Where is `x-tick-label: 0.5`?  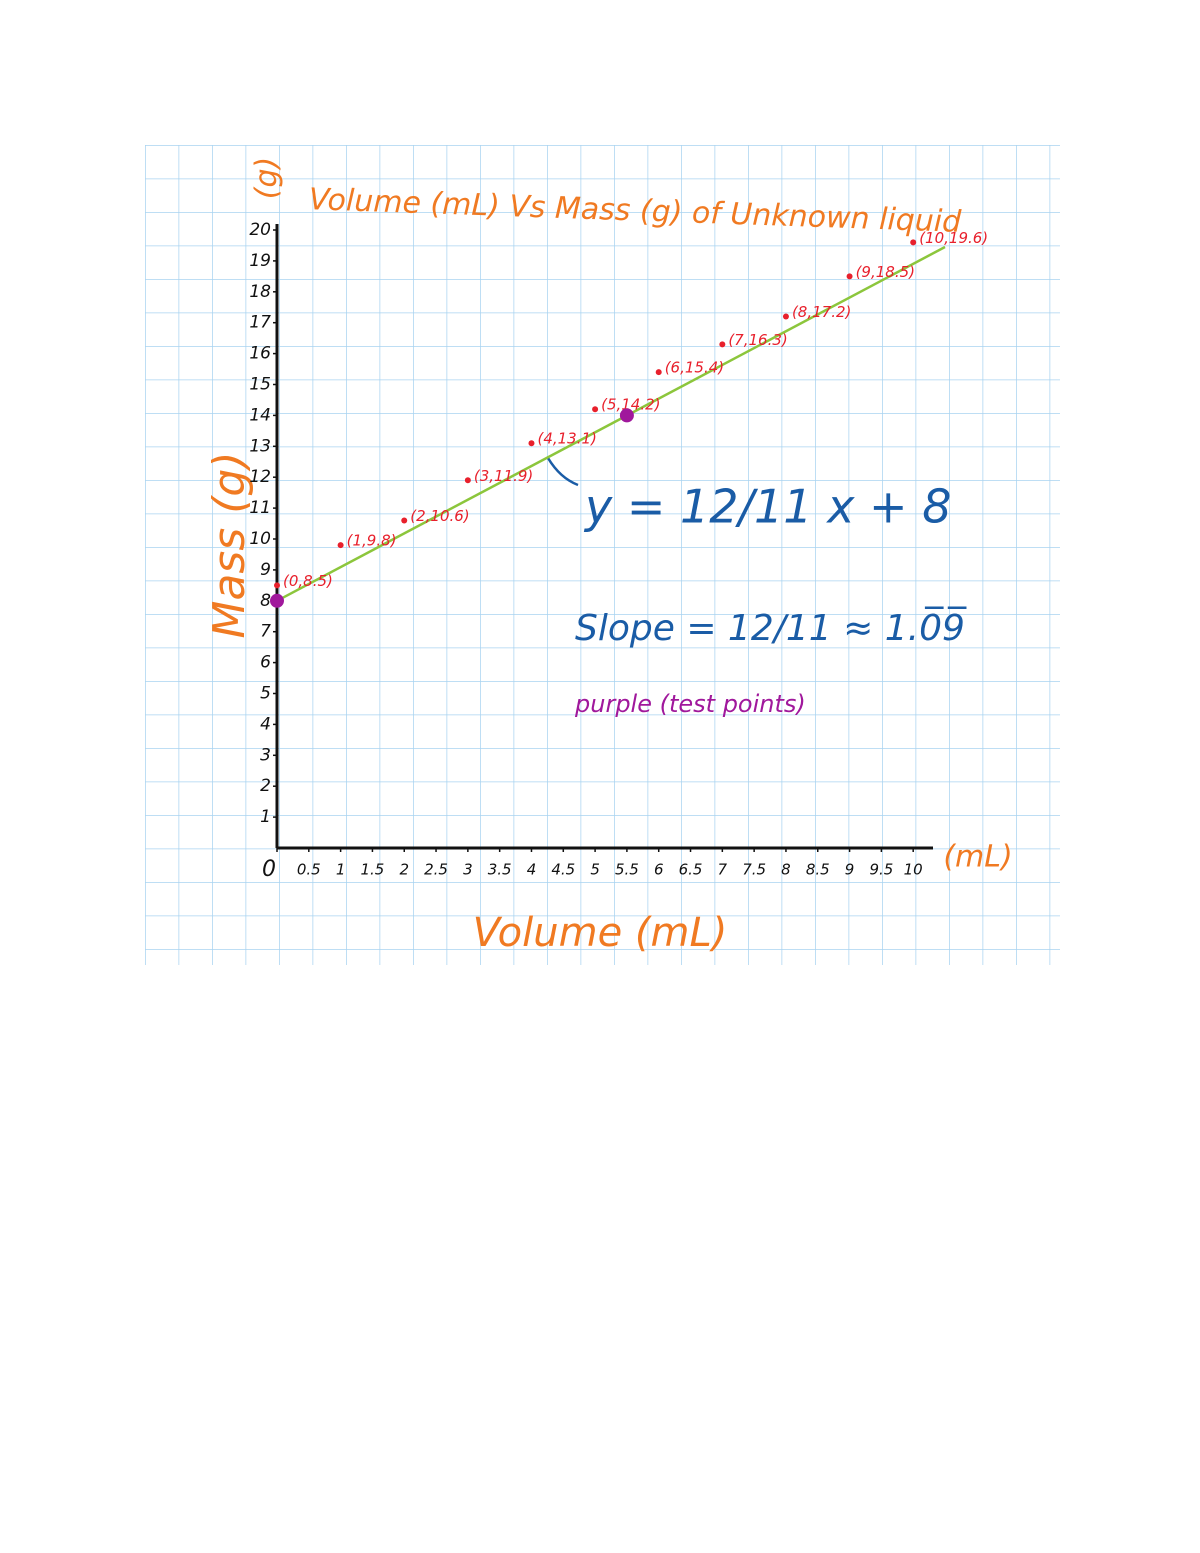 x-tick-label: 0.5 is located at coordinates (309, 870).